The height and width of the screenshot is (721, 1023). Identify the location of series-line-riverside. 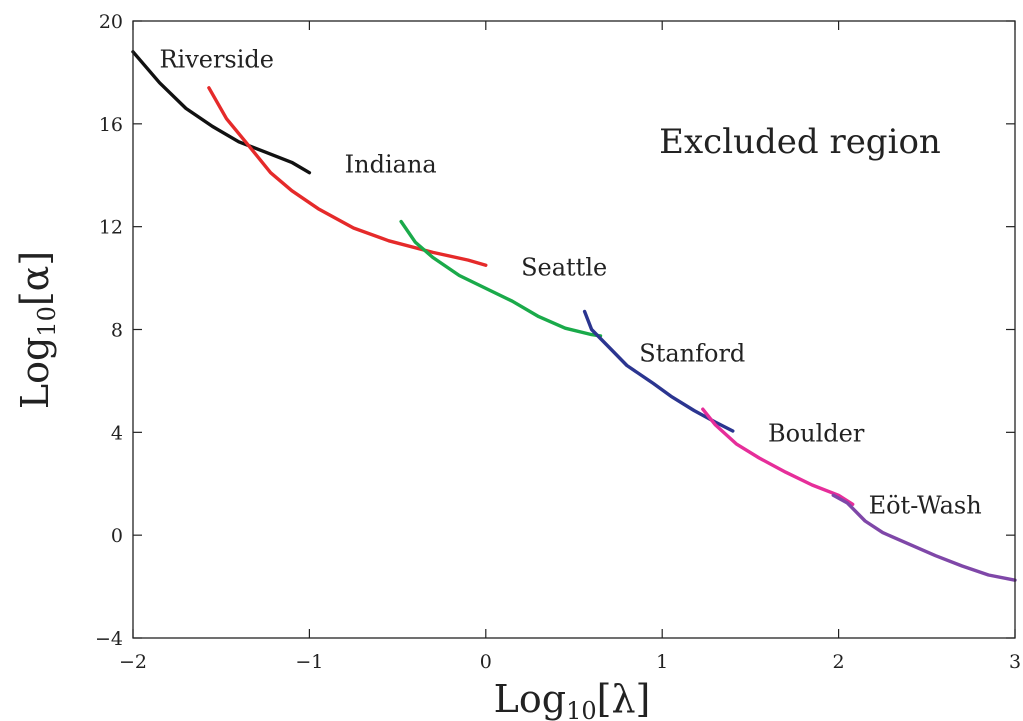
(221, 112).